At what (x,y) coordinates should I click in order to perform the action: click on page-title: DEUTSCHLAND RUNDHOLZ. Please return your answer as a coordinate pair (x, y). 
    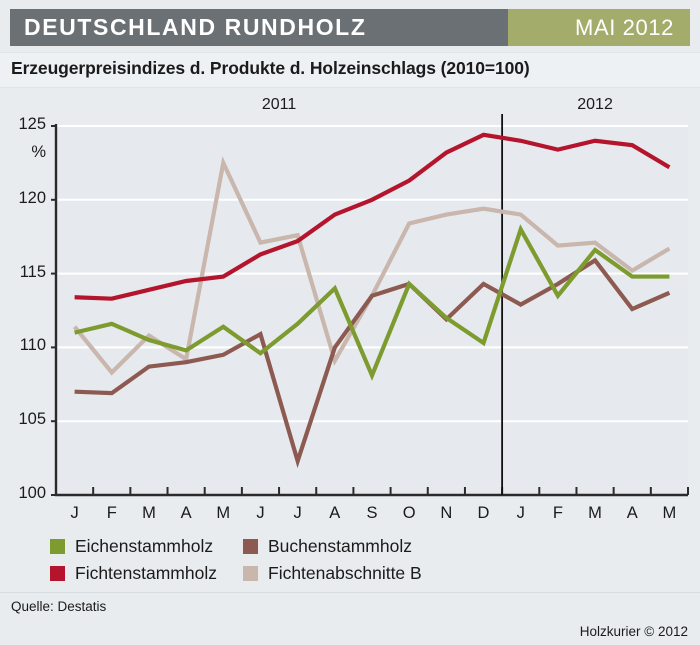
    Looking at the image, I should click on (259, 27).